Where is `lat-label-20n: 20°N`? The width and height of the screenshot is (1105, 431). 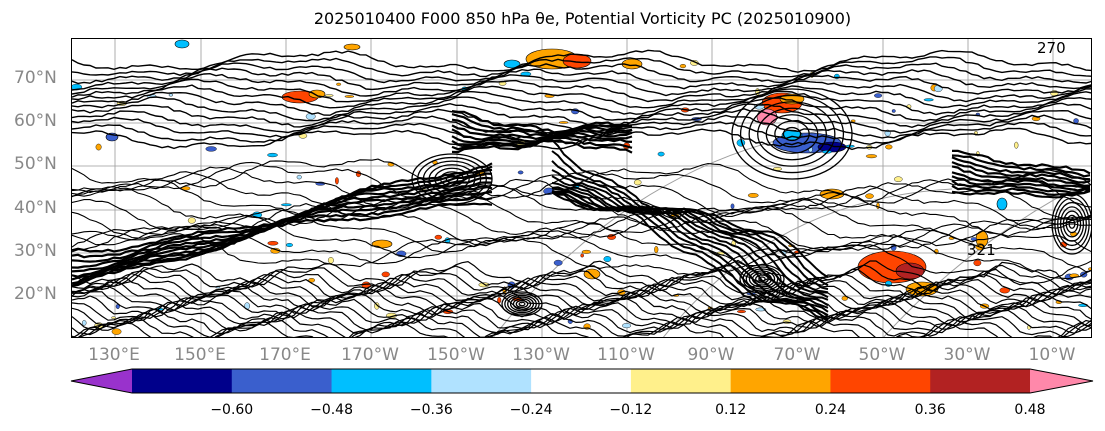
lat-label-20n: 20°N is located at coordinates (35, 294).